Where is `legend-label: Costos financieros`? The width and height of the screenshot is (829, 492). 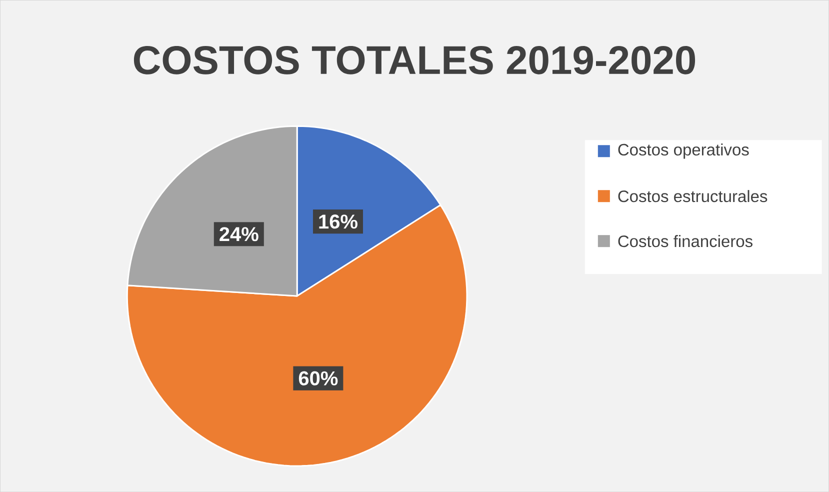 legend-label: Costos financieros is located at coordinates (685, 241).